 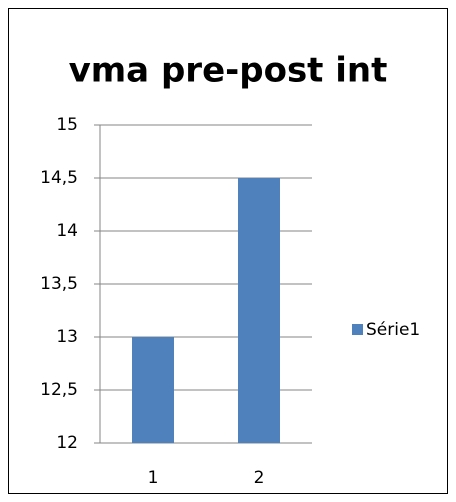 I want to click on legend-swatch, so click(x=357, y=329).